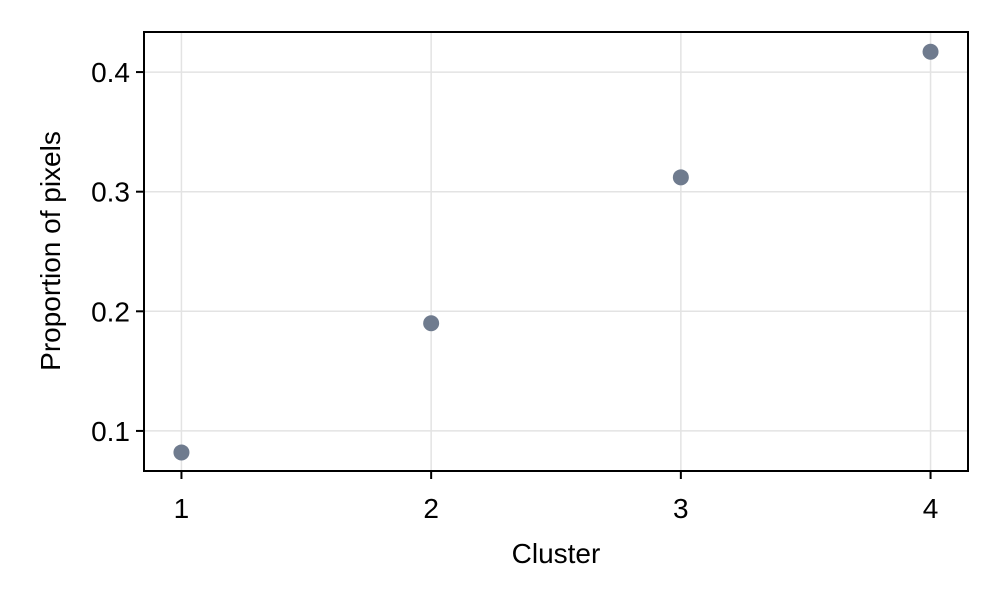 This screenshot has height=600, width=1000. Describe the element at coordinates (110, 192) in the screenshot. I see `y-tick-label: 0.3` at that location.